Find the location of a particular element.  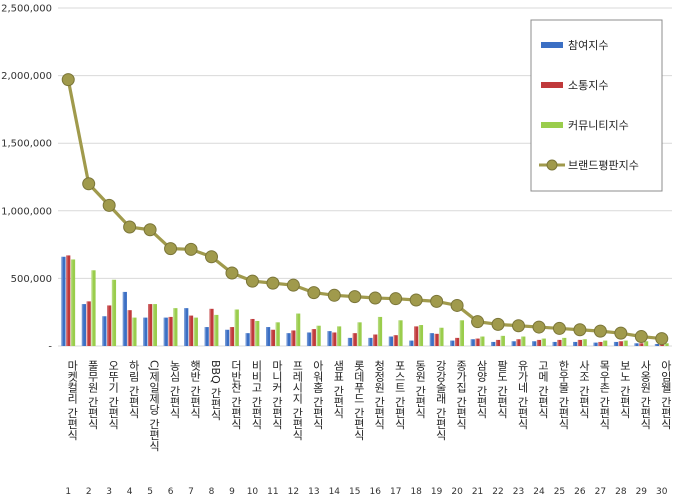

rank-label: 3 is located at coordinates (109, 492).